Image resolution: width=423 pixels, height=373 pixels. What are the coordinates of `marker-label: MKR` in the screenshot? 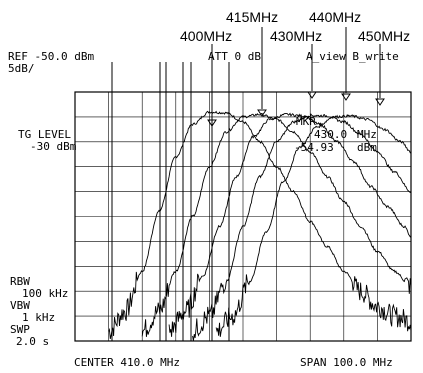 It's located at (306, 121).